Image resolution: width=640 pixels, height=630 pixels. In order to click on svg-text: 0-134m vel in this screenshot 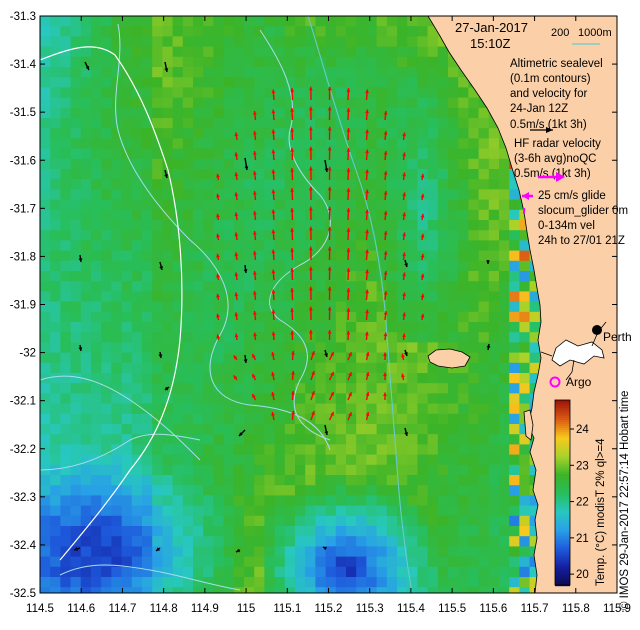, I will do `click(566, 226)`.